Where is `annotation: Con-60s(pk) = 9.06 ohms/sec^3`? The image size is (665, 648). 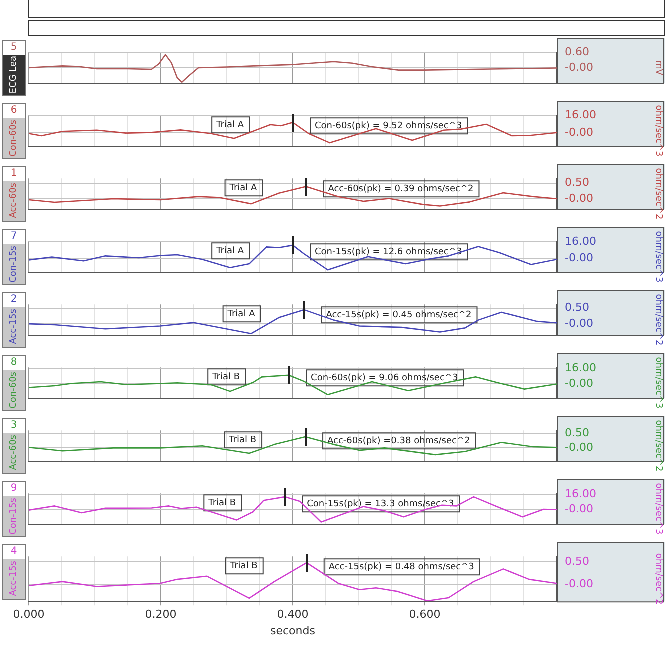 annotation: Con-60s(pk) = 9.06 ohms/sec^3 is located at coordinates (384, 378).